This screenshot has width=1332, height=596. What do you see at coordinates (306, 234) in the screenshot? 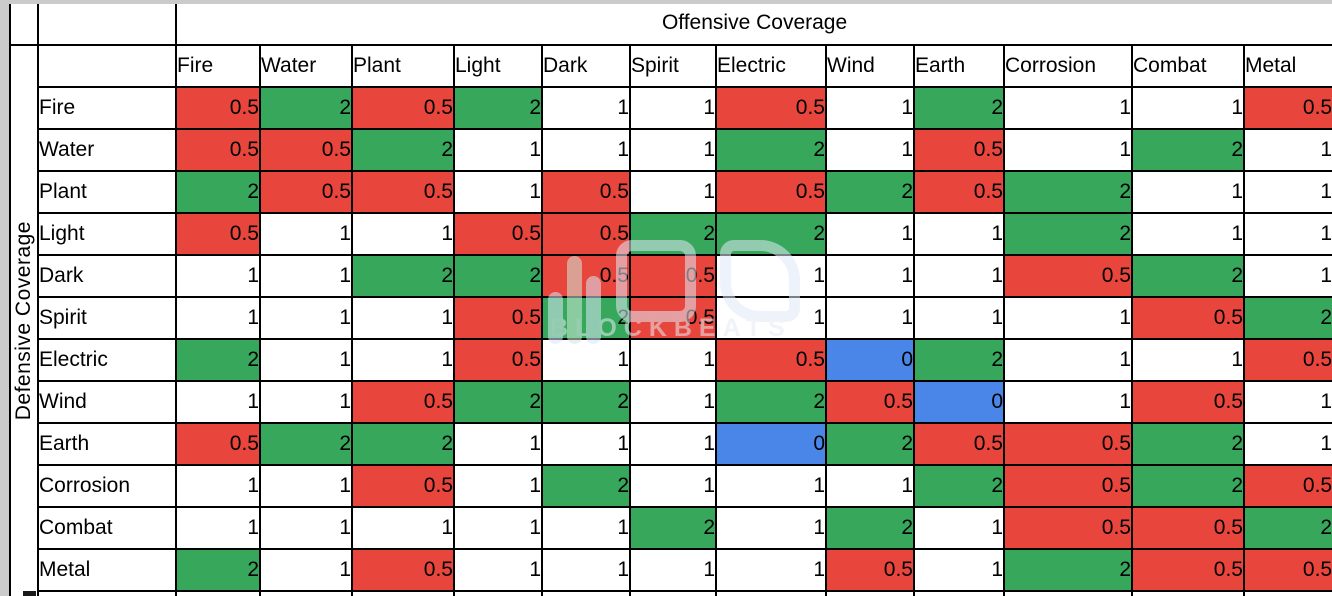
I see `matrix-cell-light-water: 1` at bounding box center [306, 234].